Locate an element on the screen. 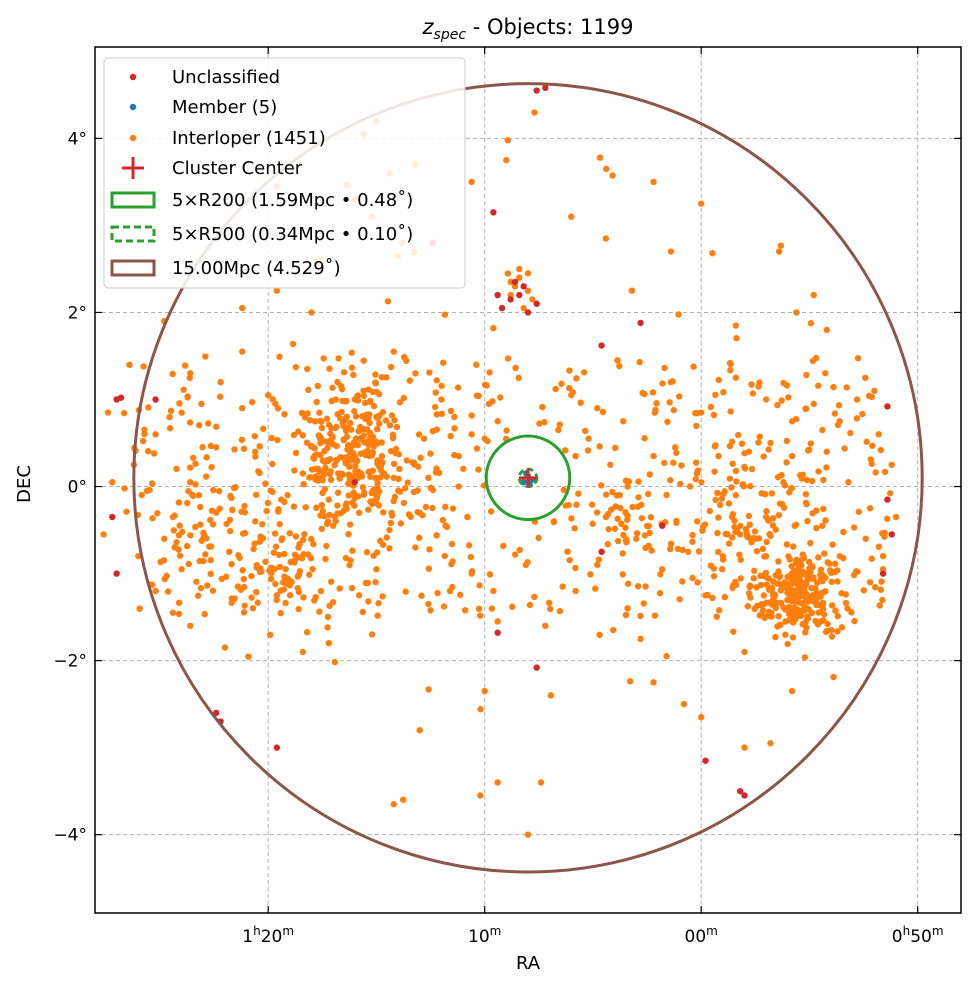  unclassified-point is located at coordinates (887, 406).